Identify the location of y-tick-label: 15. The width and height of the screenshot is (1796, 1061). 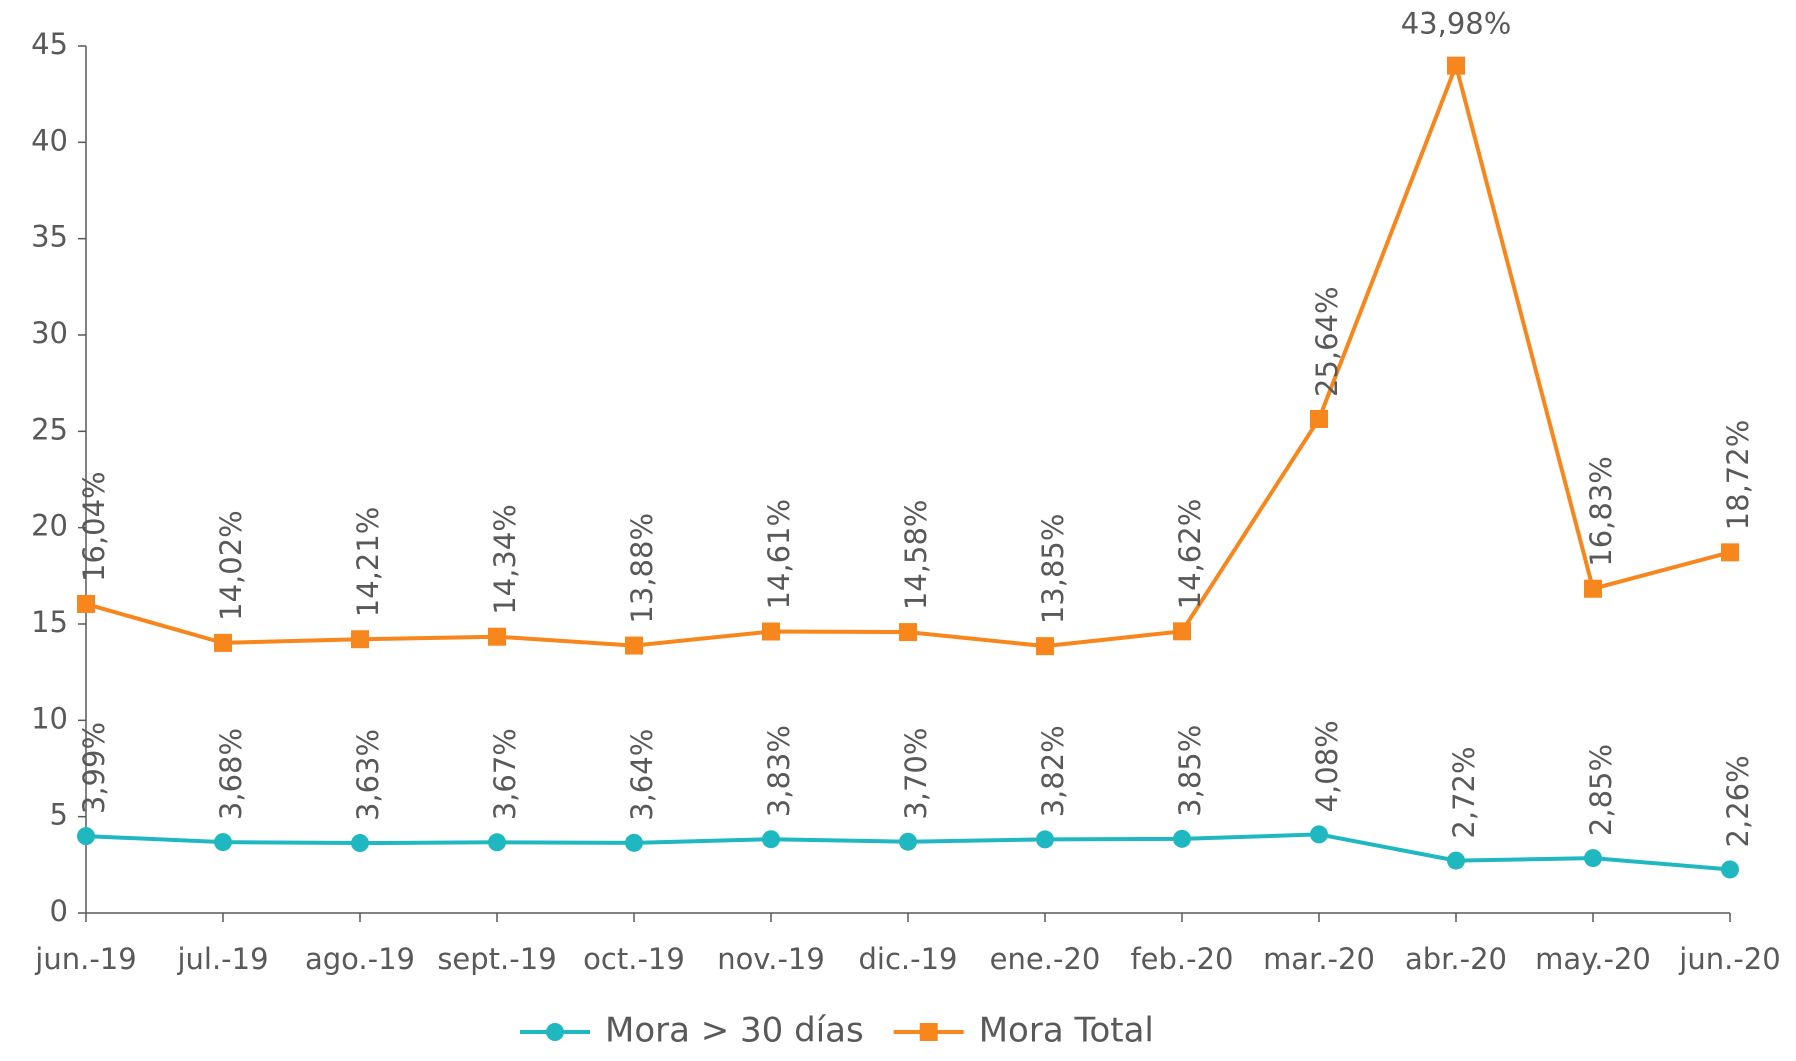
(49, 622).